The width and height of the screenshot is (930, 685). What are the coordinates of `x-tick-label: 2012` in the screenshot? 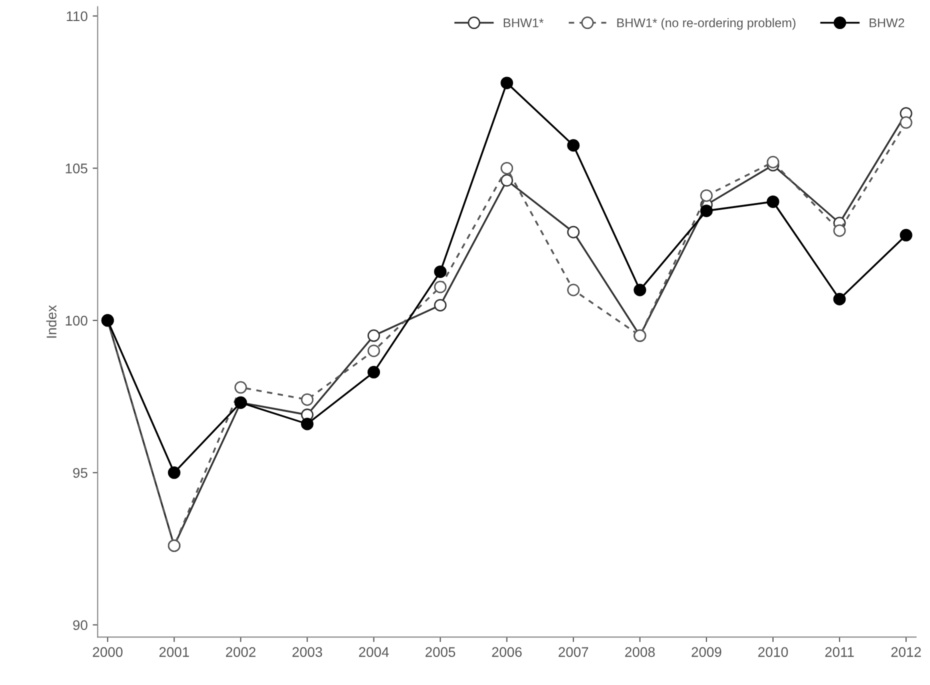 It's located at (906, 652).